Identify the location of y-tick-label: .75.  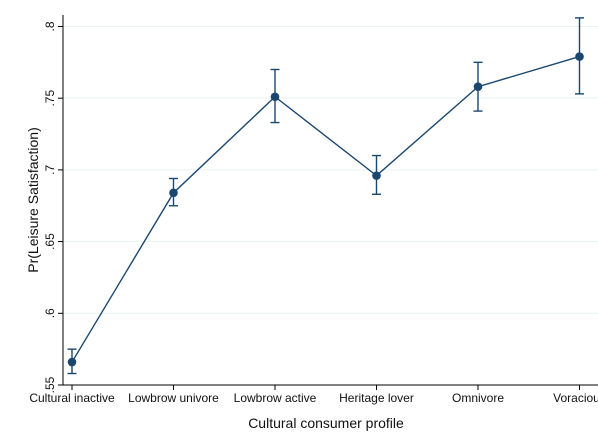
(50, 98).